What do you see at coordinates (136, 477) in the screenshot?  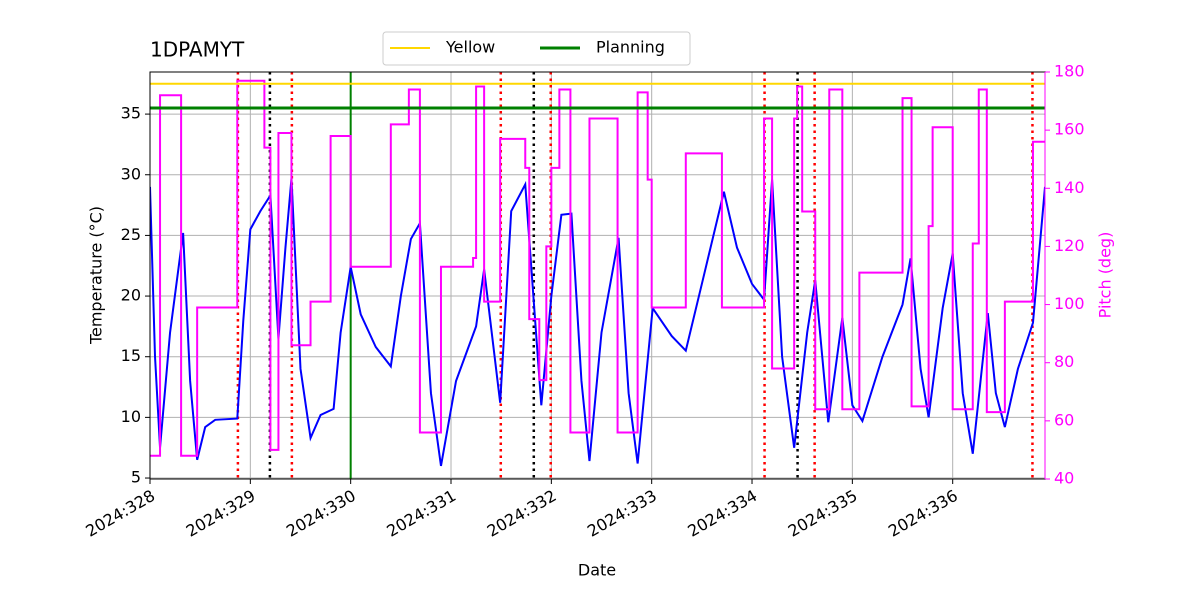 I see `y-tick-label: 5` at bounding box center [136, 477].